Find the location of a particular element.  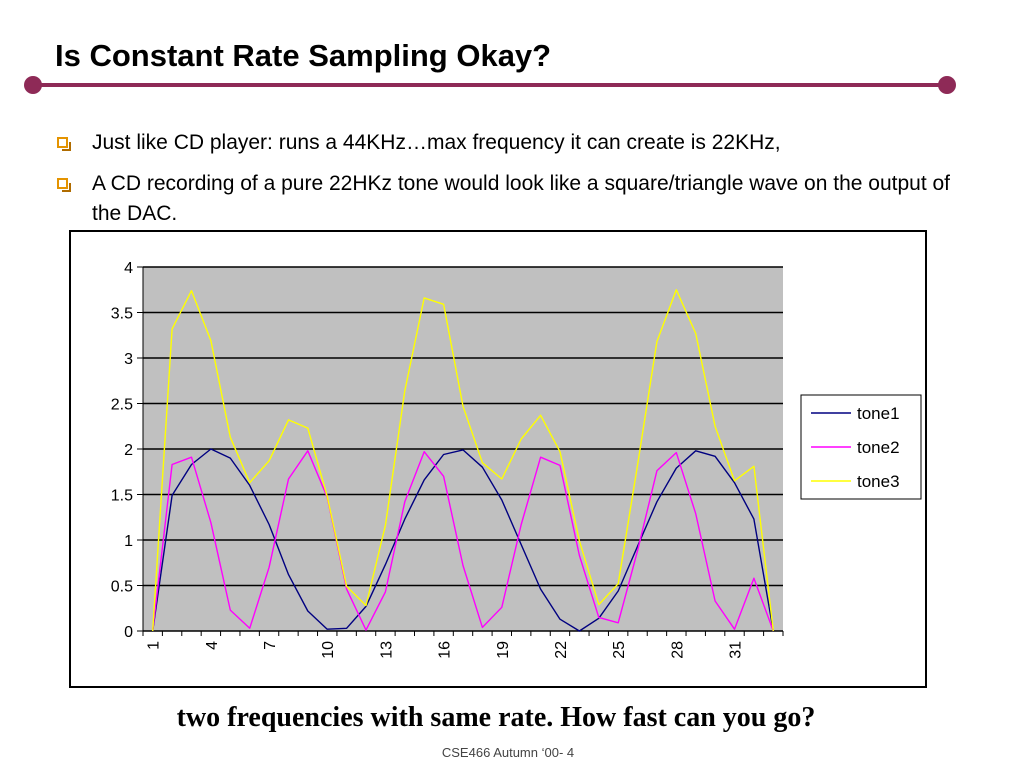

x-tick-label: 25 is located at coordinates (619, 650).